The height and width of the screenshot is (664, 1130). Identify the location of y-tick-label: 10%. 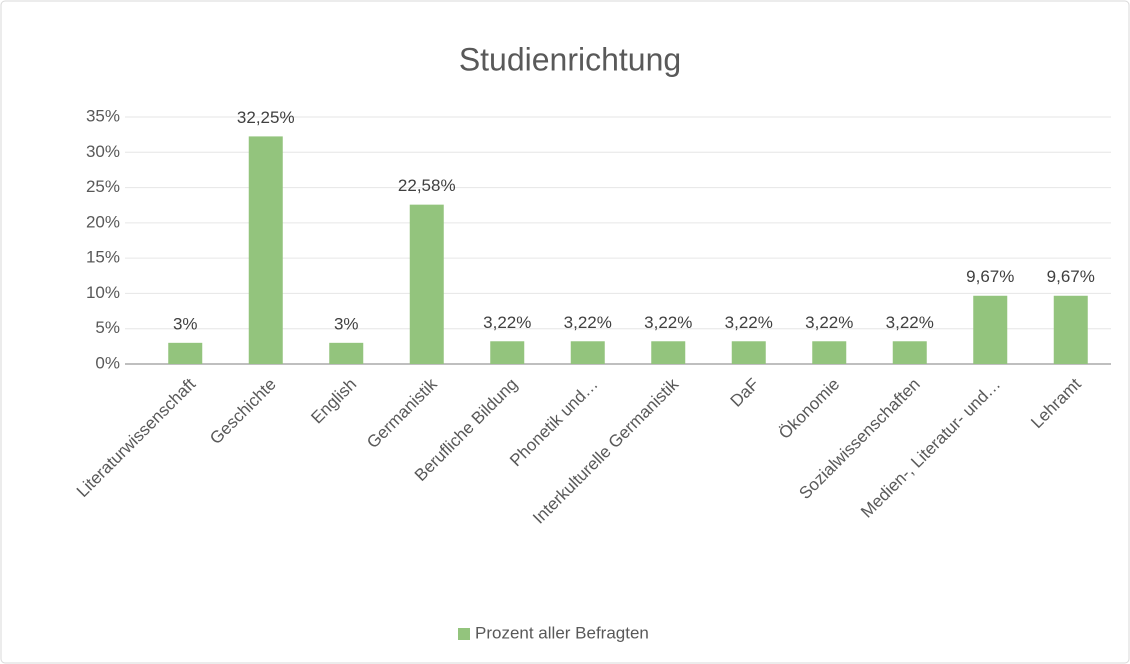
(103, 292).